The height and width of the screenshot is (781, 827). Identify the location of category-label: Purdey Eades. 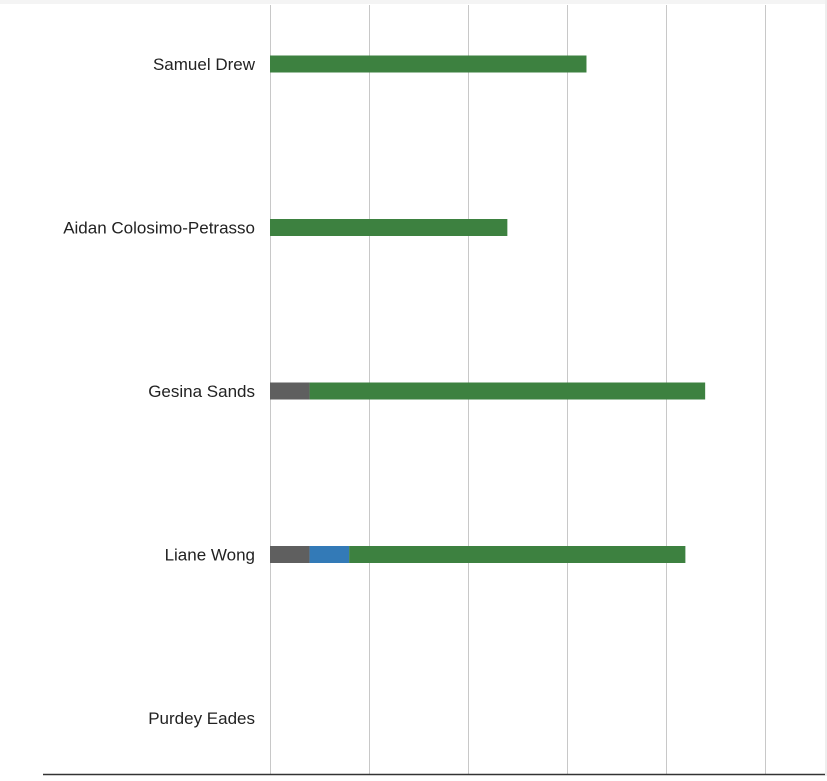
(201, 718).